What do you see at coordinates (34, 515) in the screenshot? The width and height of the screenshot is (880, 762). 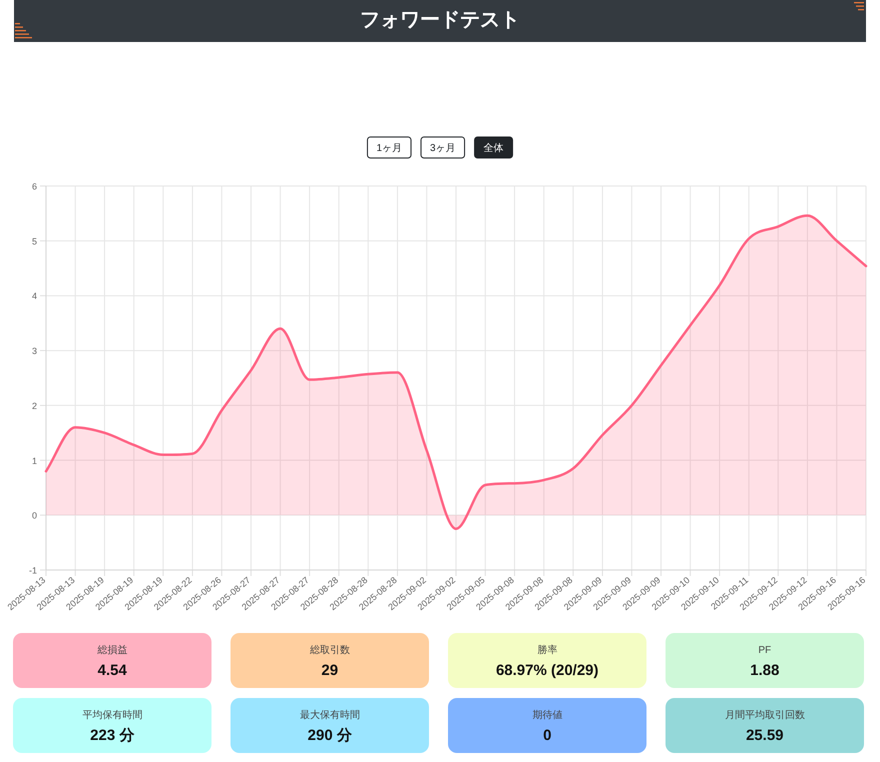 I see `y-tick-label: 0` at bounding box center [34, 515].